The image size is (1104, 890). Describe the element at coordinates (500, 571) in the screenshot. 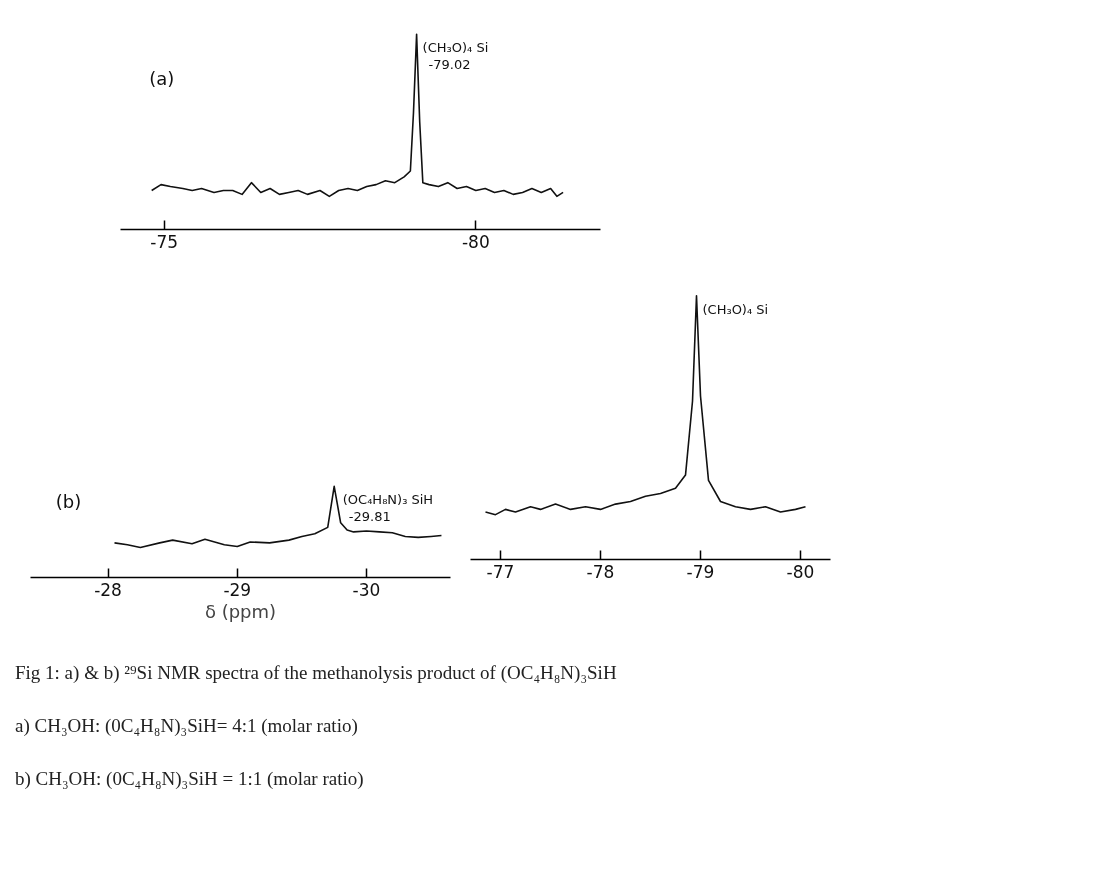

I see `x-tick-label: -77` at that location.